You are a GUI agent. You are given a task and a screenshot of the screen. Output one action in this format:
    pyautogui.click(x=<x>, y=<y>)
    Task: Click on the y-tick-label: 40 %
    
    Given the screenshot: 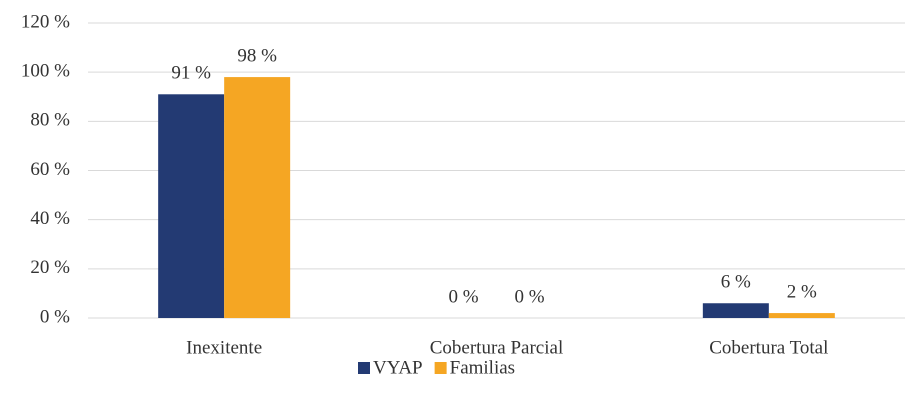 What is the action you would take?
    pyautogui.click(x=50, y=218)
    